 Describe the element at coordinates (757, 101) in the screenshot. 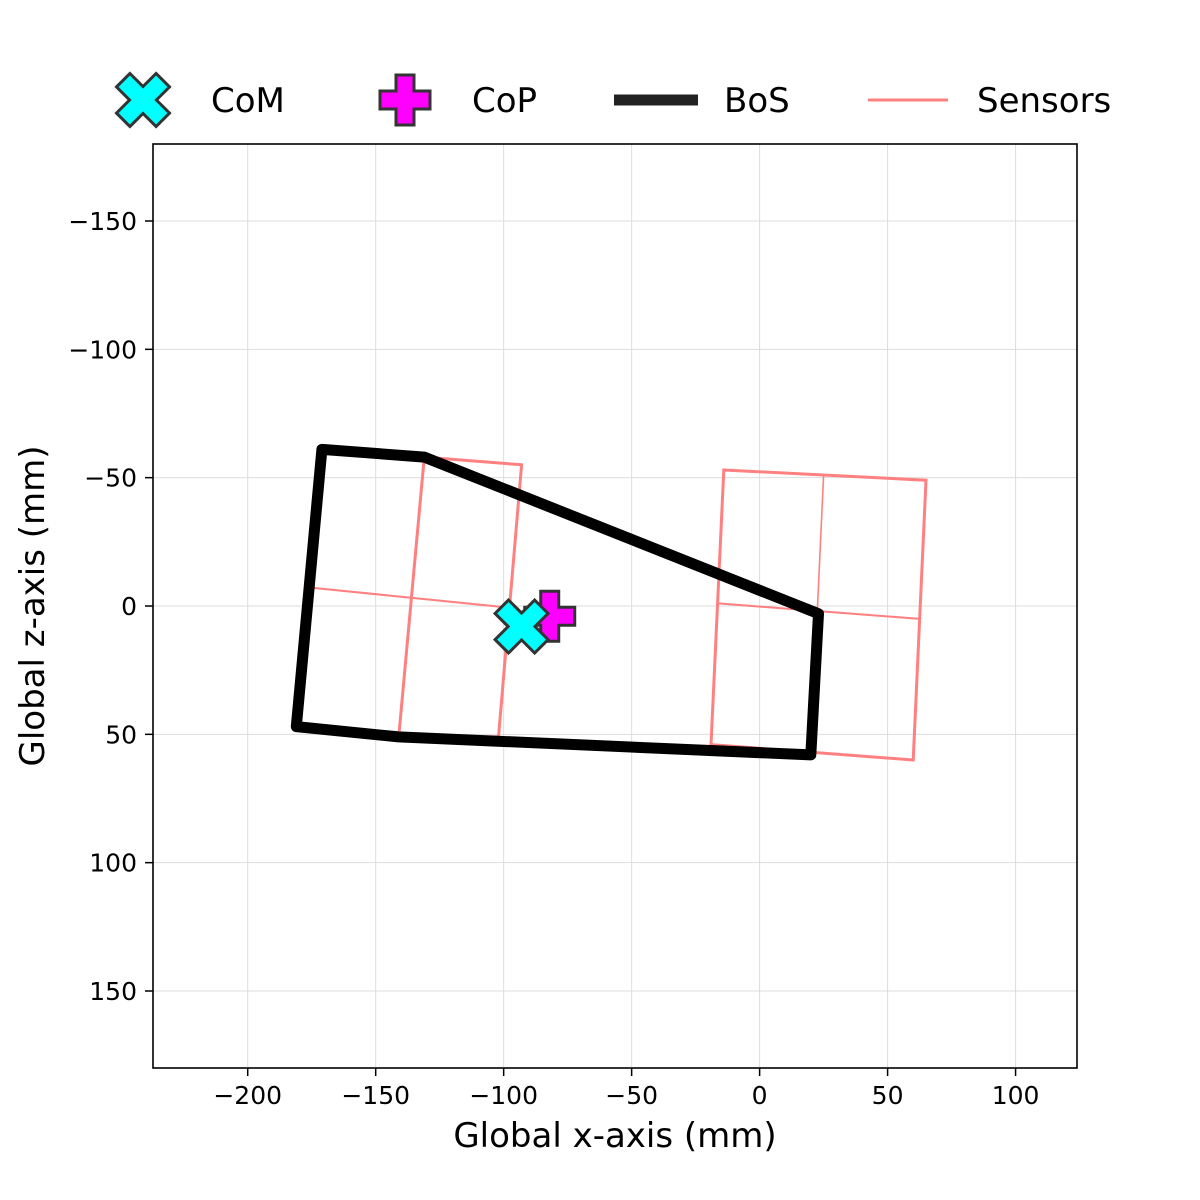

I see `legend-label: BoS` at that location.